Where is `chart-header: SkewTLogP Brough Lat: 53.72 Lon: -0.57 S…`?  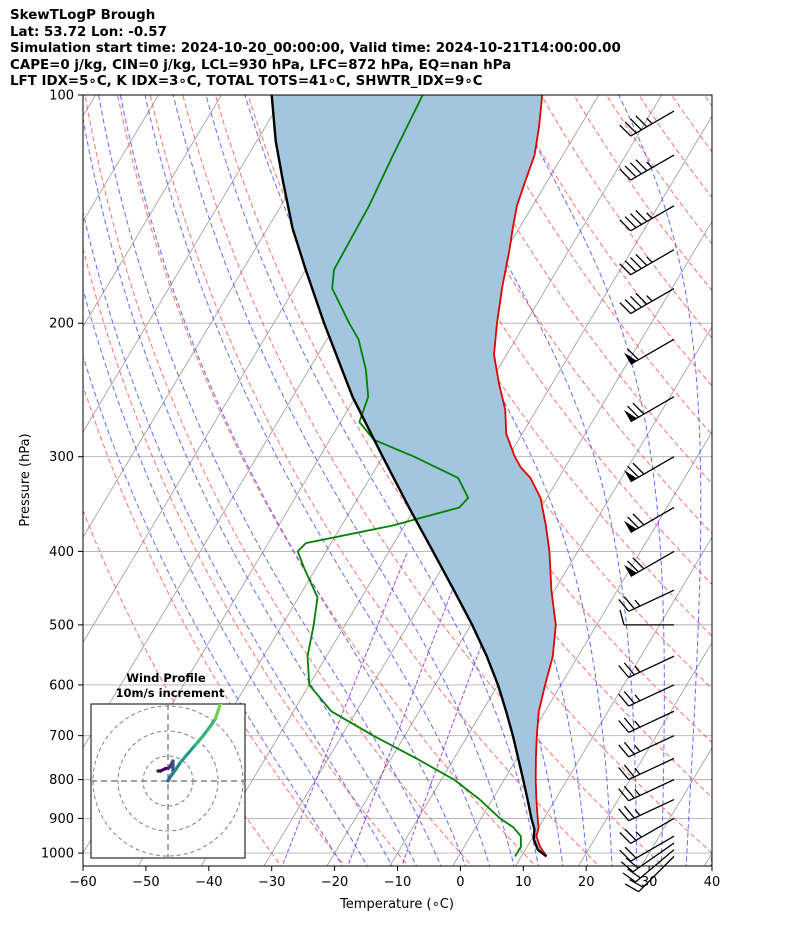 chart-header: SkewTLogP Brough Lat: 53.72 Lon: -0.57 S… is located at coordinates (395, 49).